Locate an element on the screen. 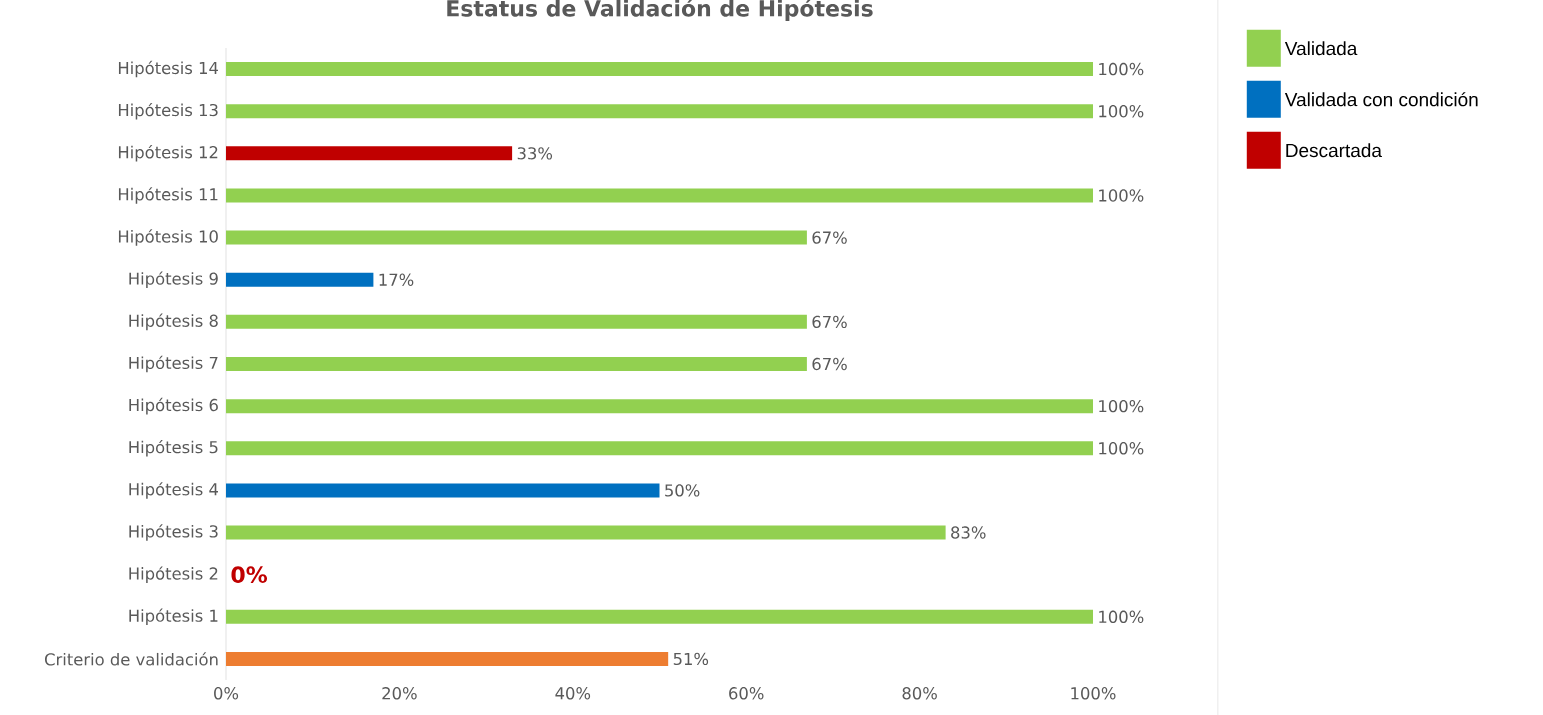  y-tick-label: Hipótesis 11 is located at coordinates (168, 195).